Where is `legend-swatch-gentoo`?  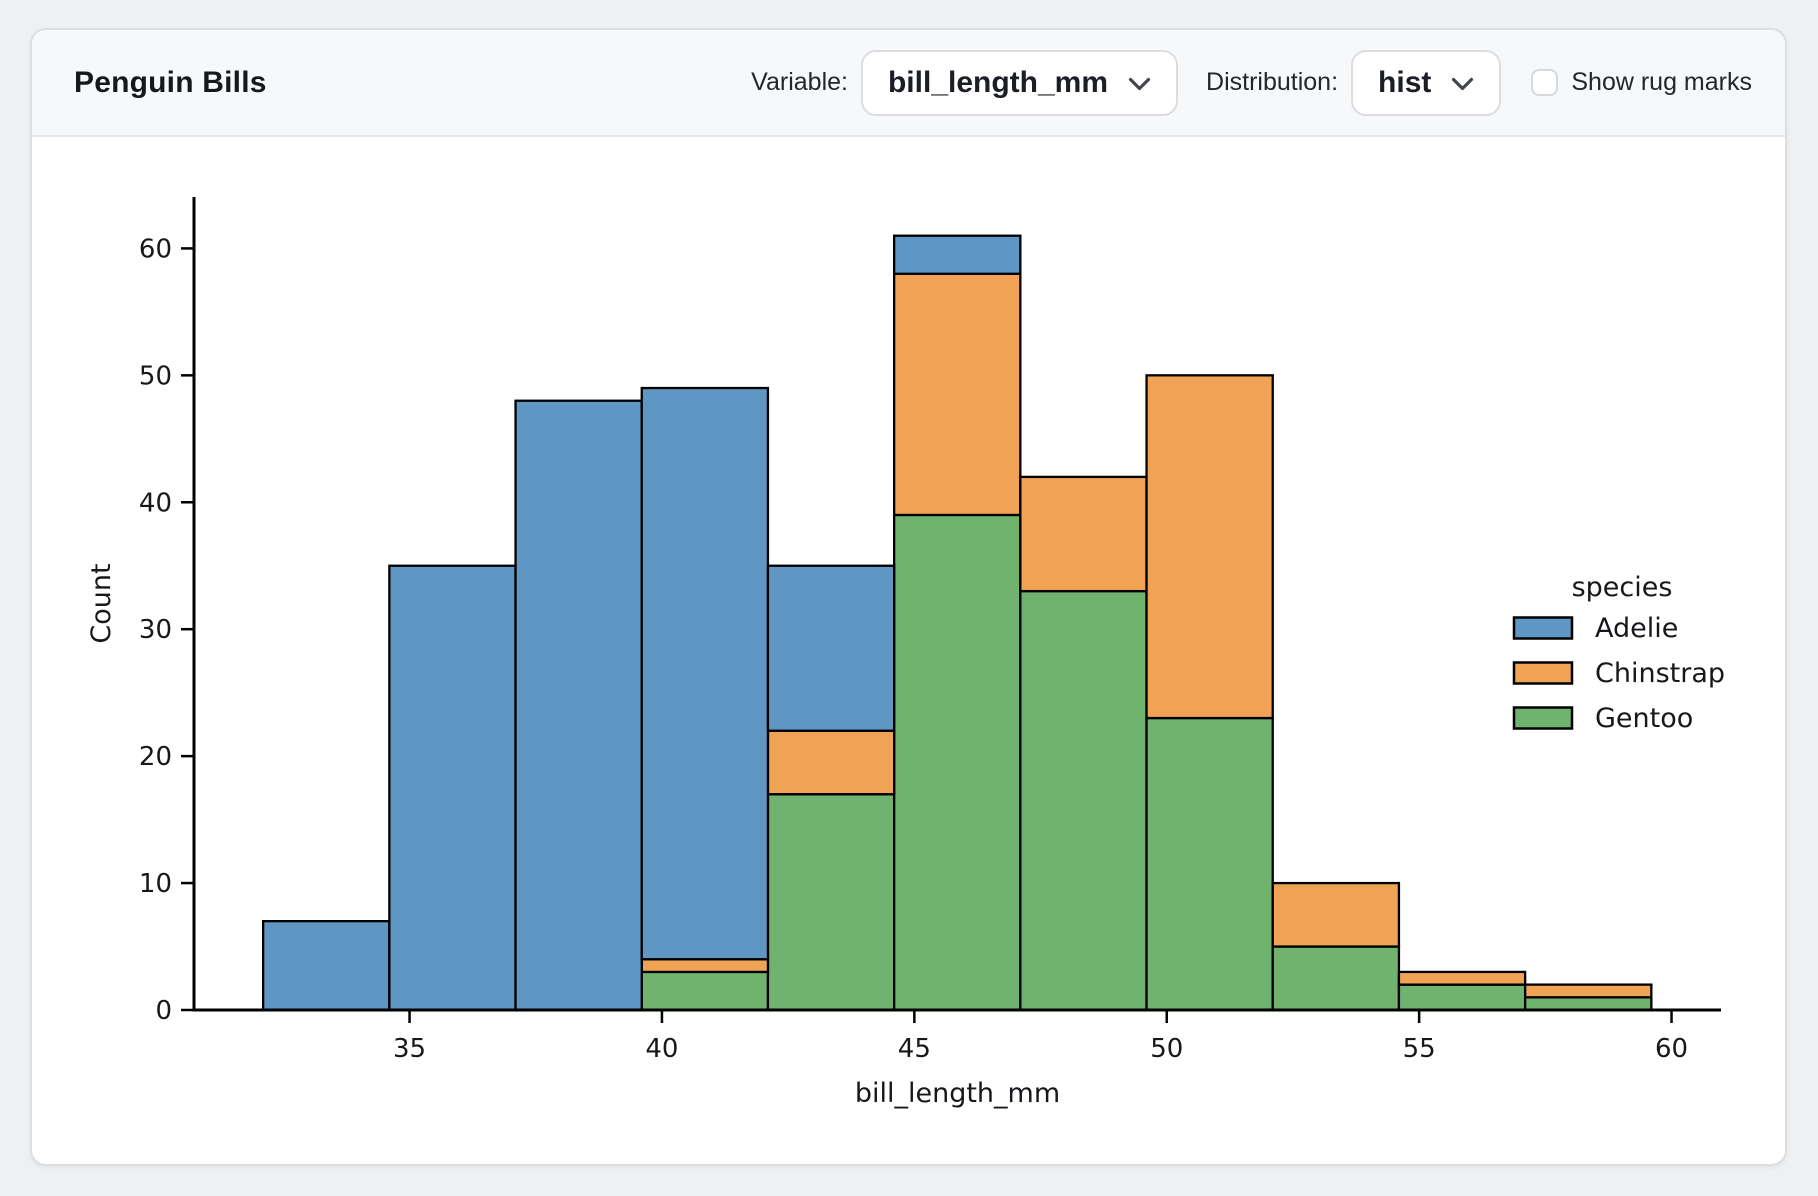 legend-swatch-gentoo is located at coordinates (1543, 718).